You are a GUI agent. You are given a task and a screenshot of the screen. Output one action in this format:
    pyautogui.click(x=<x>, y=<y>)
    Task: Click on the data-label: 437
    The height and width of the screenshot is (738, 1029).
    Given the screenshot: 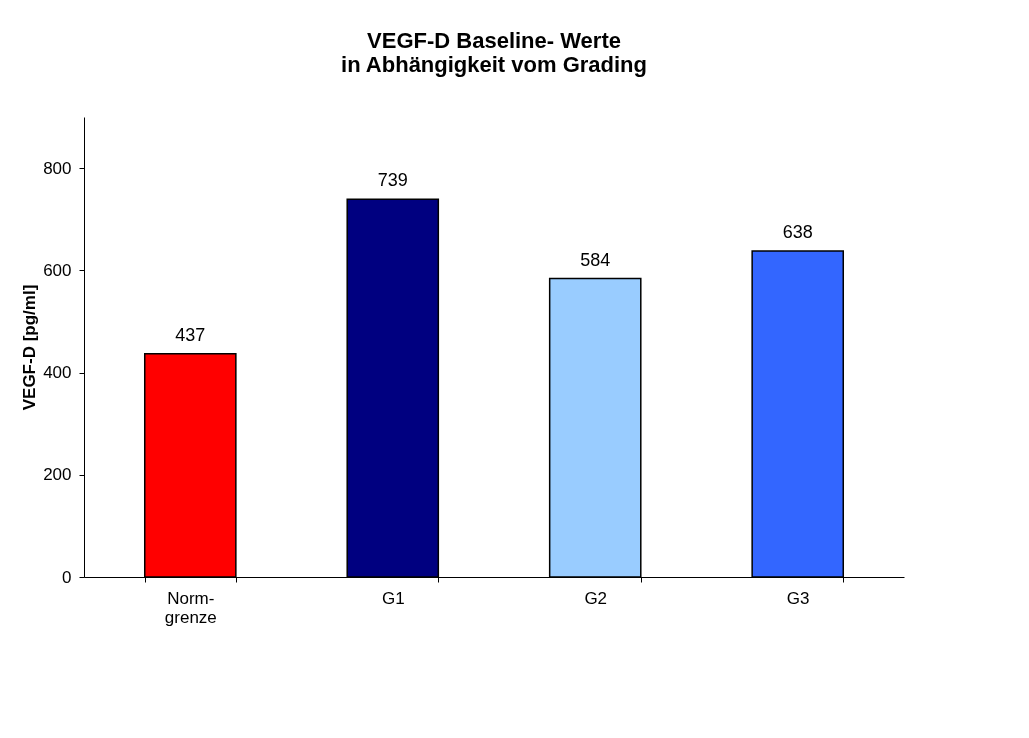 What is the action you would take?
    pyautogui.click(x=190, y=334)
    